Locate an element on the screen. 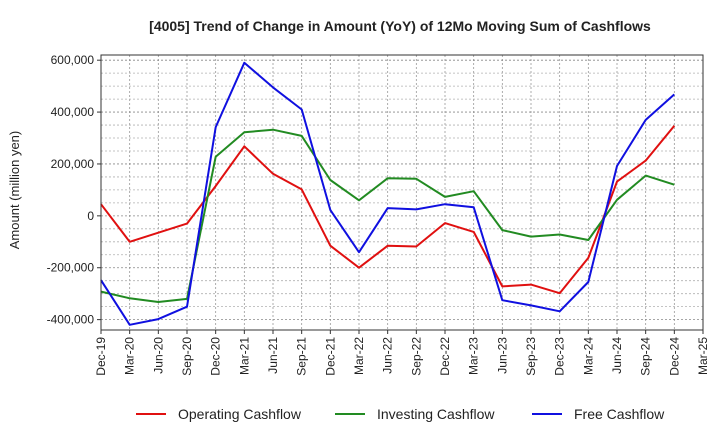  y-tick-label: 600,000 is located at coordinates (73, 60).